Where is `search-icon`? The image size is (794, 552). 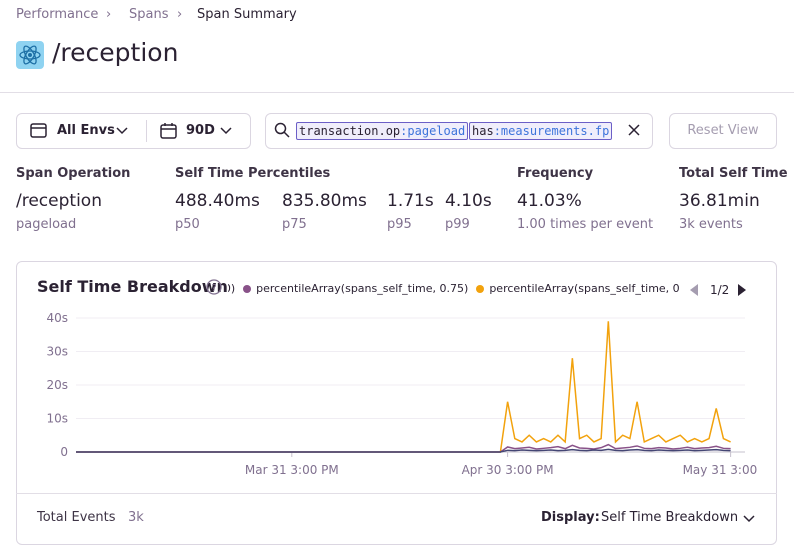 search-icon is located at coordinates (282, 130).